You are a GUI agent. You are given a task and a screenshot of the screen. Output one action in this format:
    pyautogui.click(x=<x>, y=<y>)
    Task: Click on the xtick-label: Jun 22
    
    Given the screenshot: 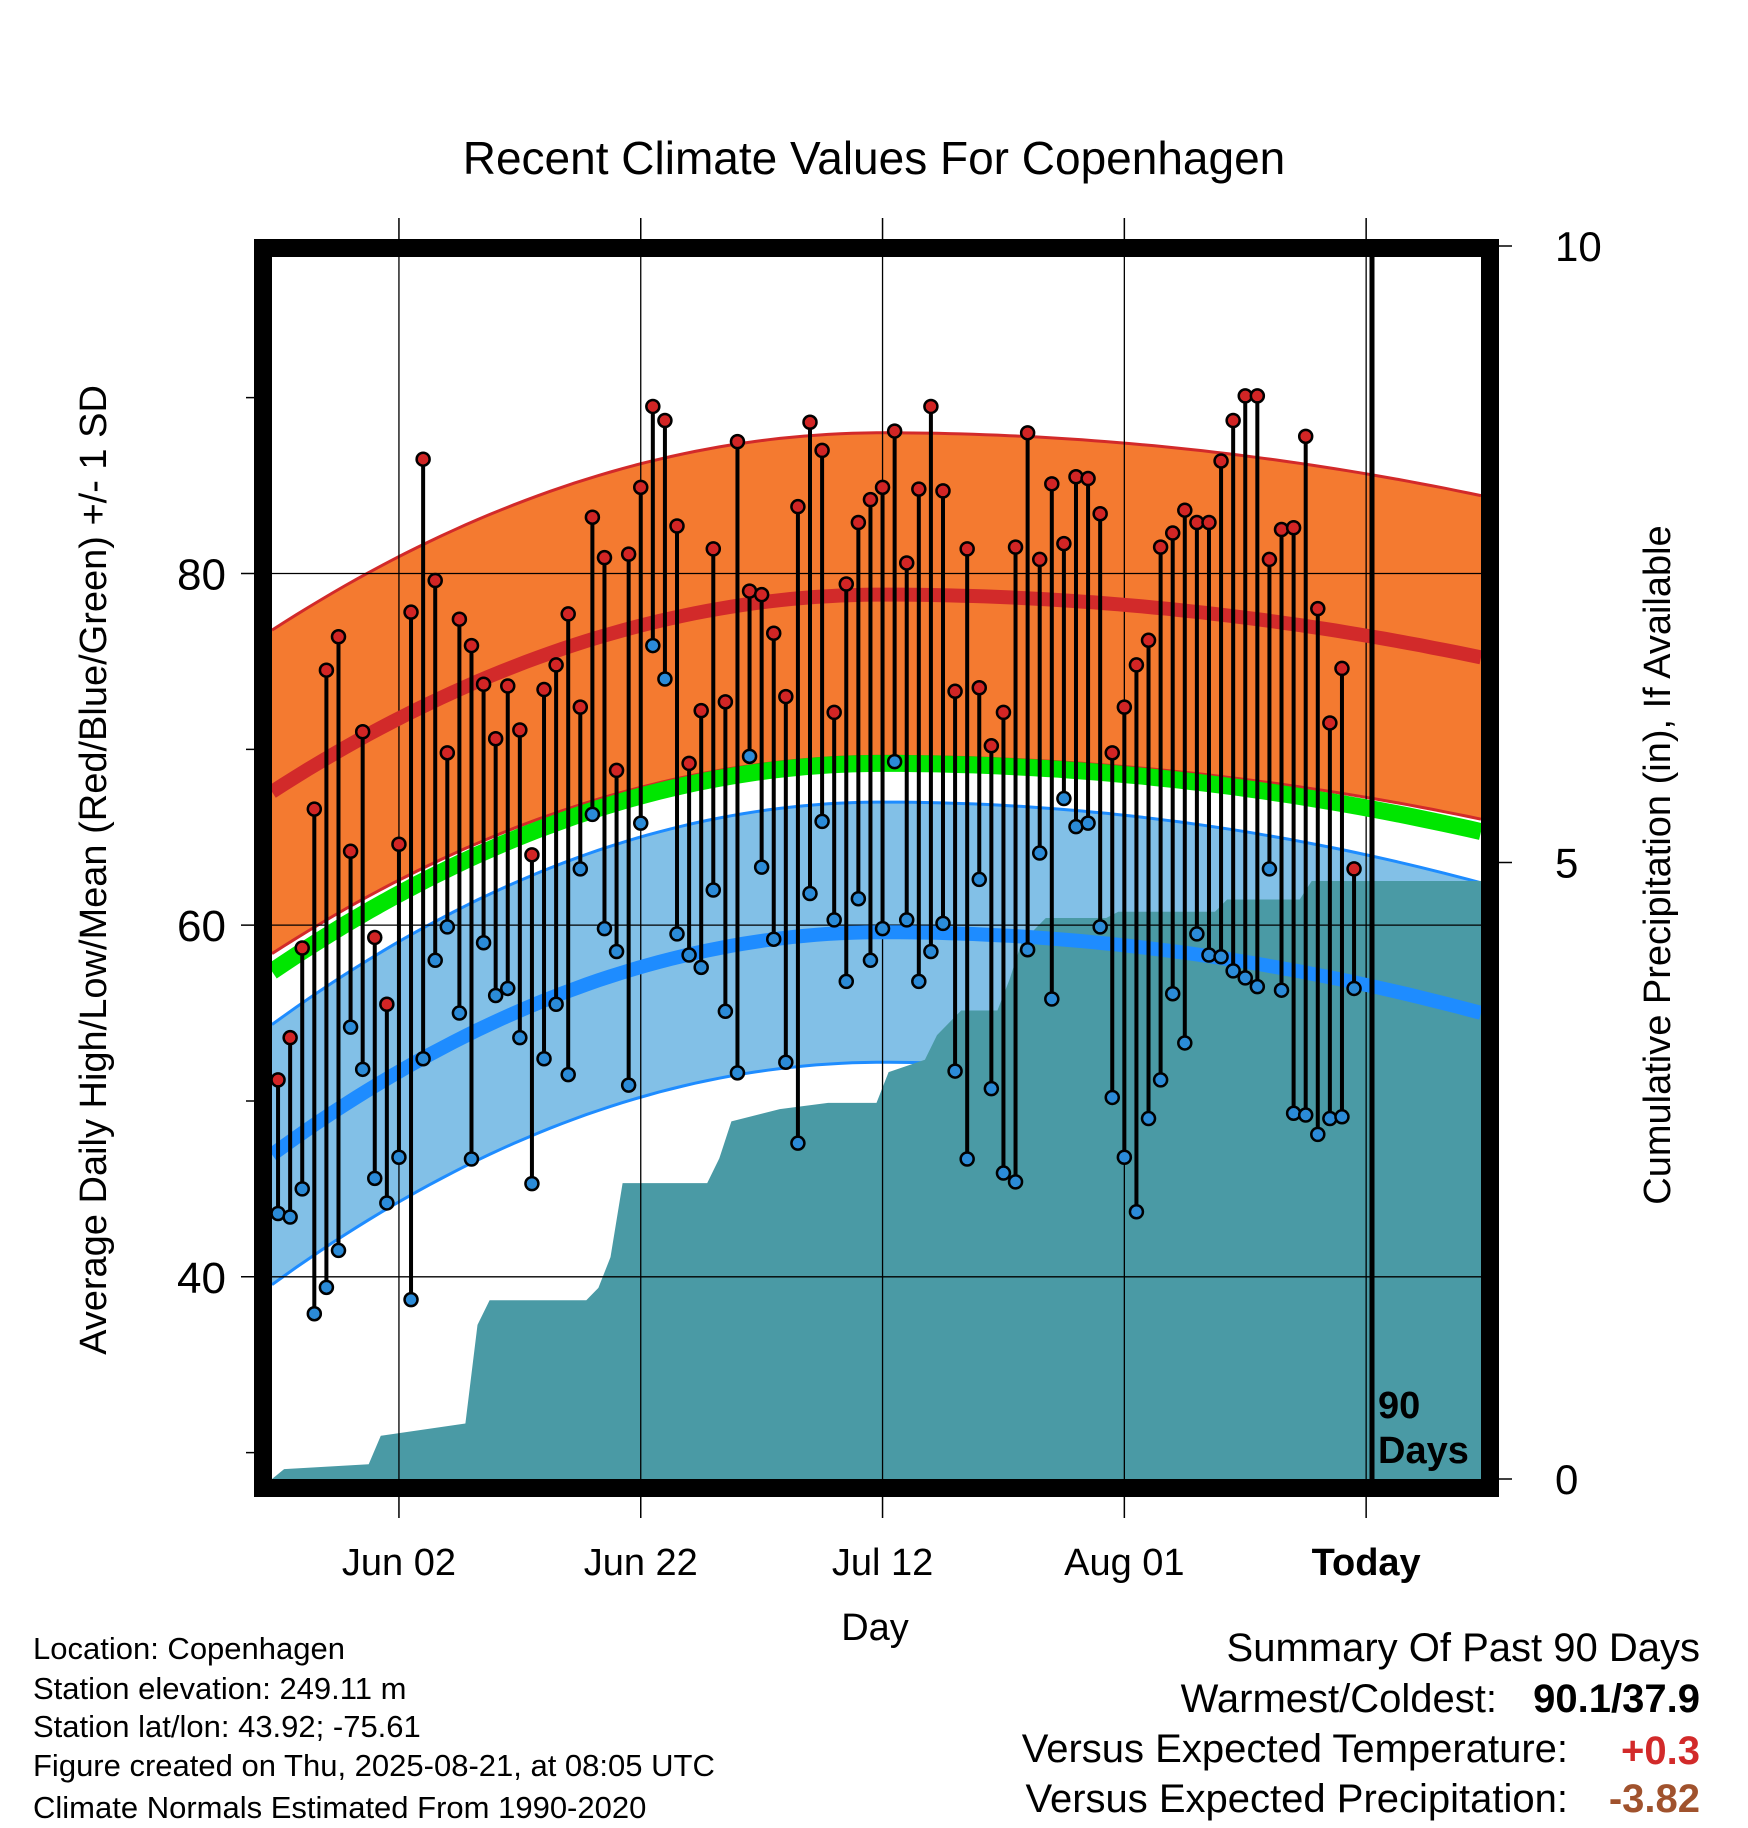 What is the action you would take?
    pyautogui.click(x=641, y=1563)
    